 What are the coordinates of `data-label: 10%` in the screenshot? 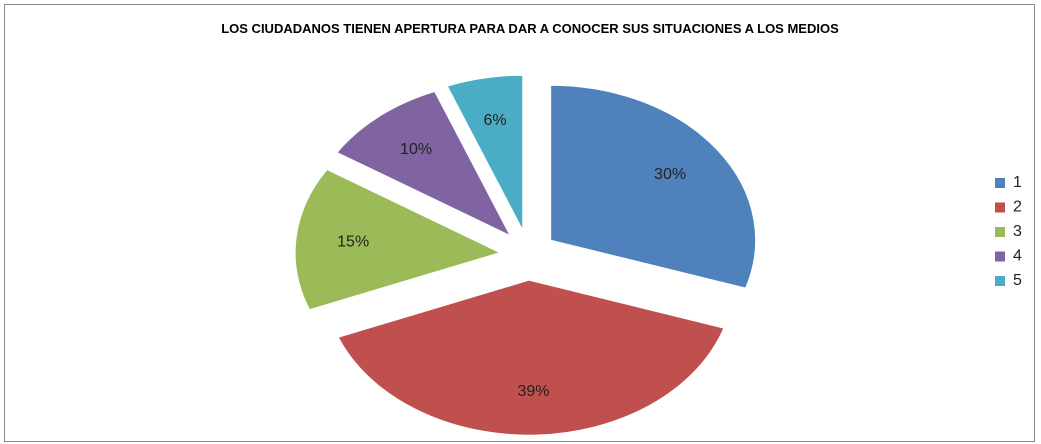 It's located at (416, 149).